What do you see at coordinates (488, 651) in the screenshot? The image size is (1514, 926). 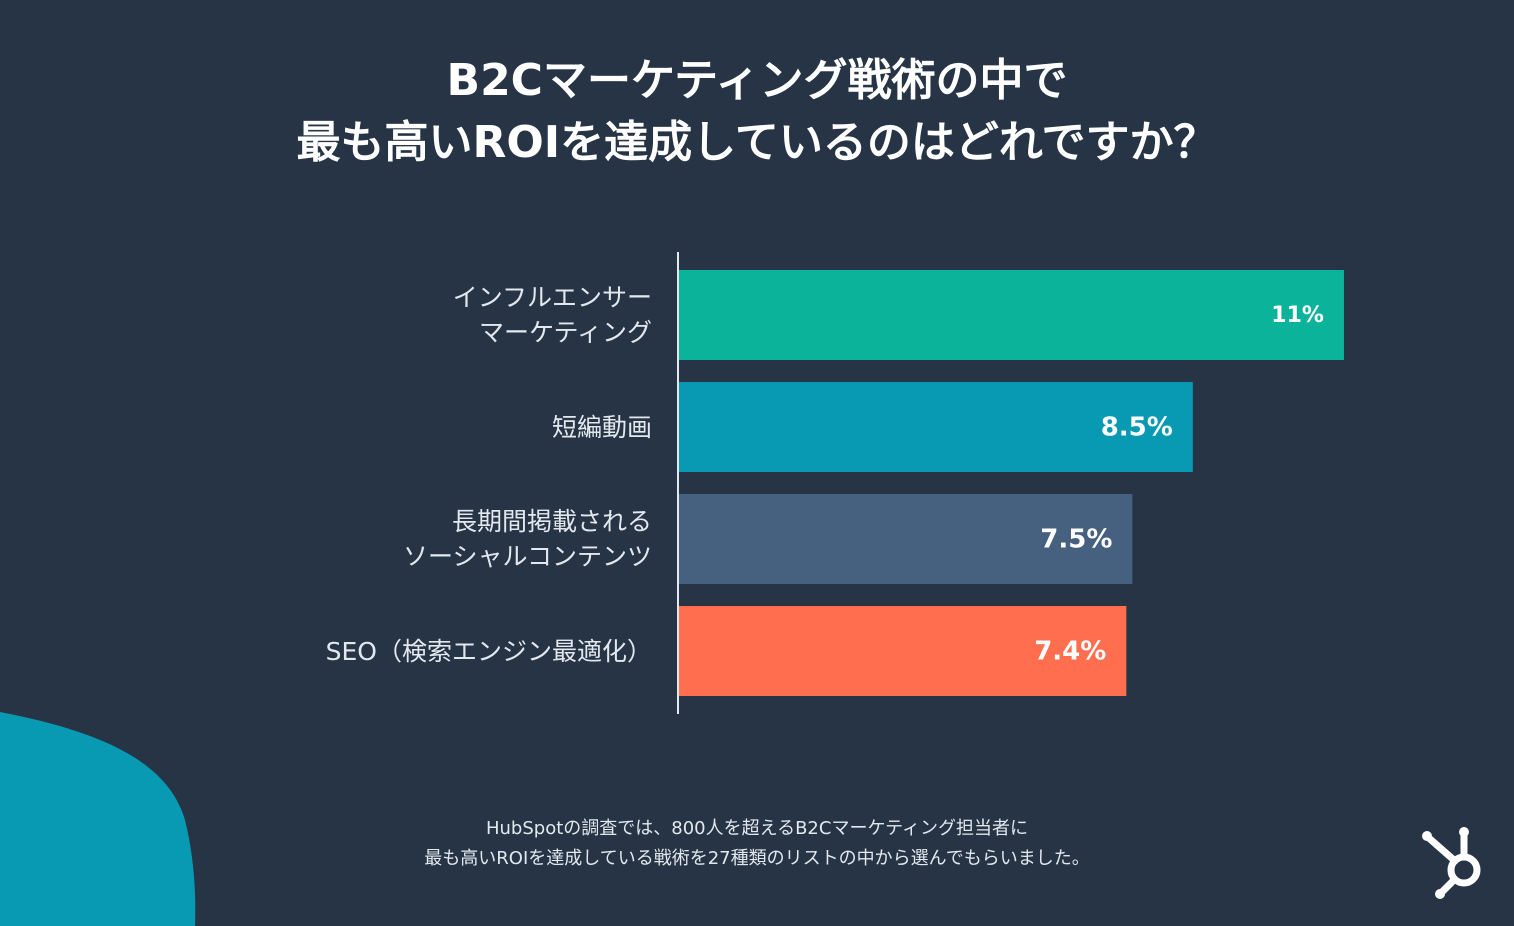 I see `category-label: SEO（検索エンジン最適化）` at bounding box center [488, 651].